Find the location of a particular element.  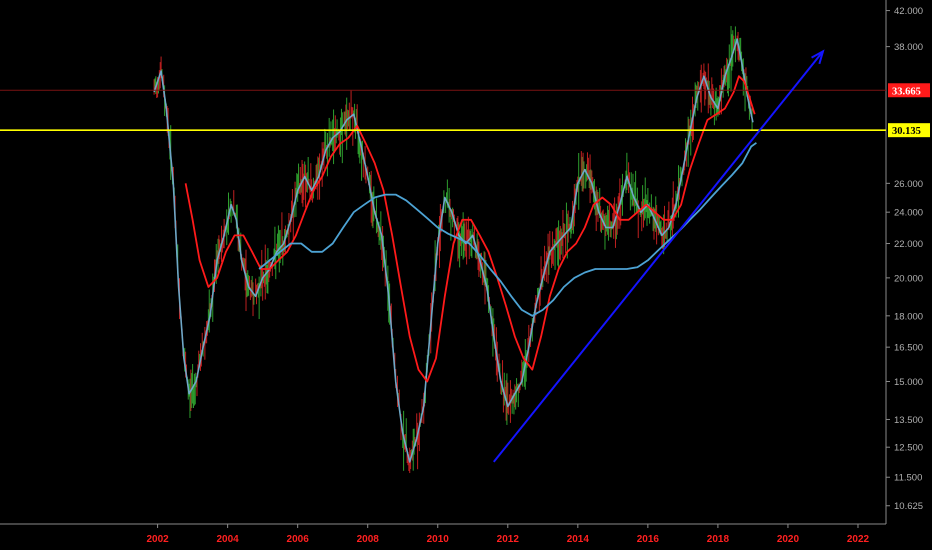

y-tick-label: 22.000 is located at coordinates (908, 244).